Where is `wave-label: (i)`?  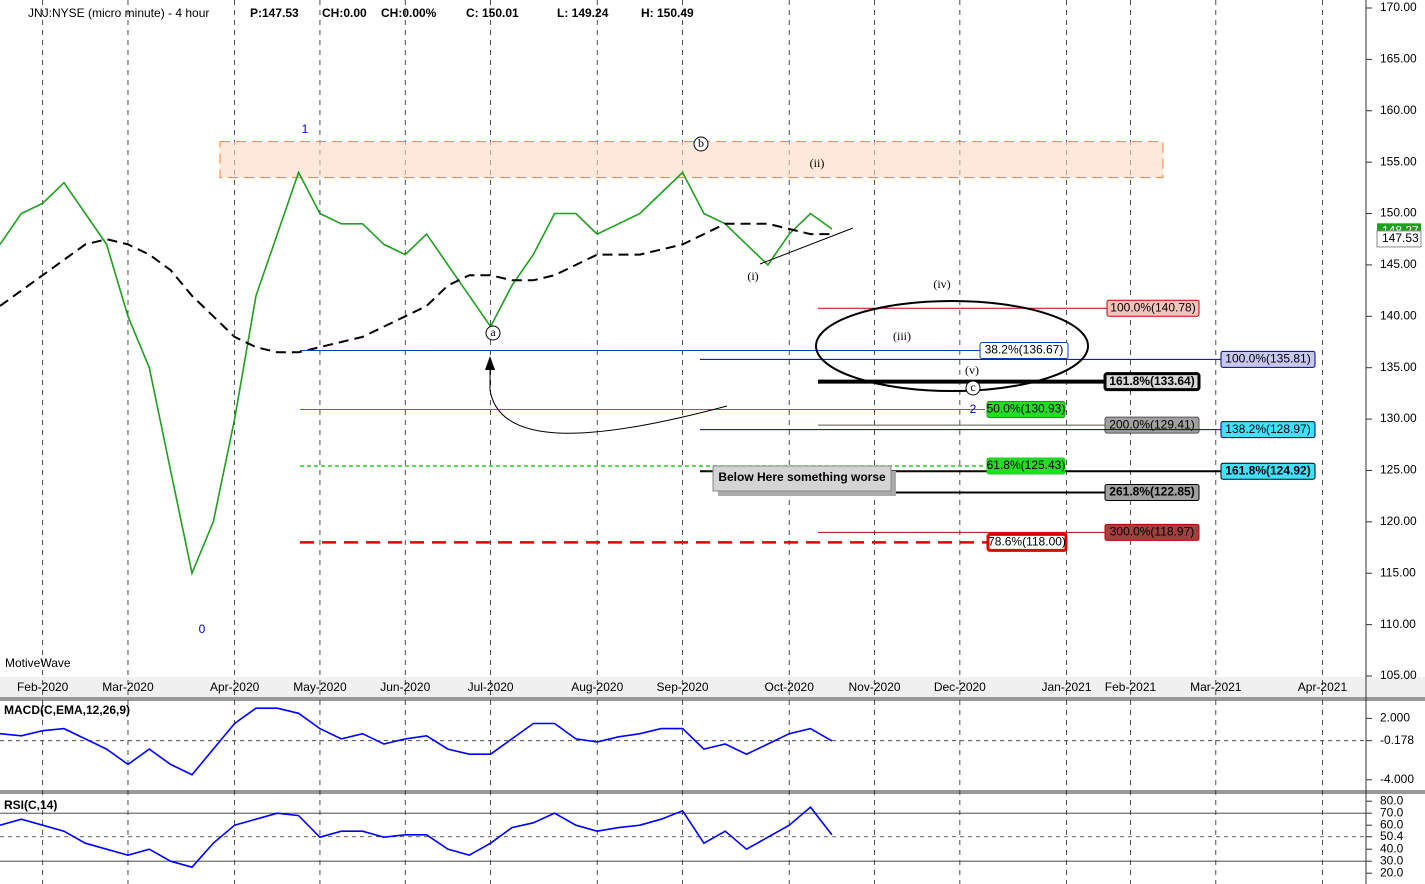
wave-label: (i) is located at coordinates (752, 276).